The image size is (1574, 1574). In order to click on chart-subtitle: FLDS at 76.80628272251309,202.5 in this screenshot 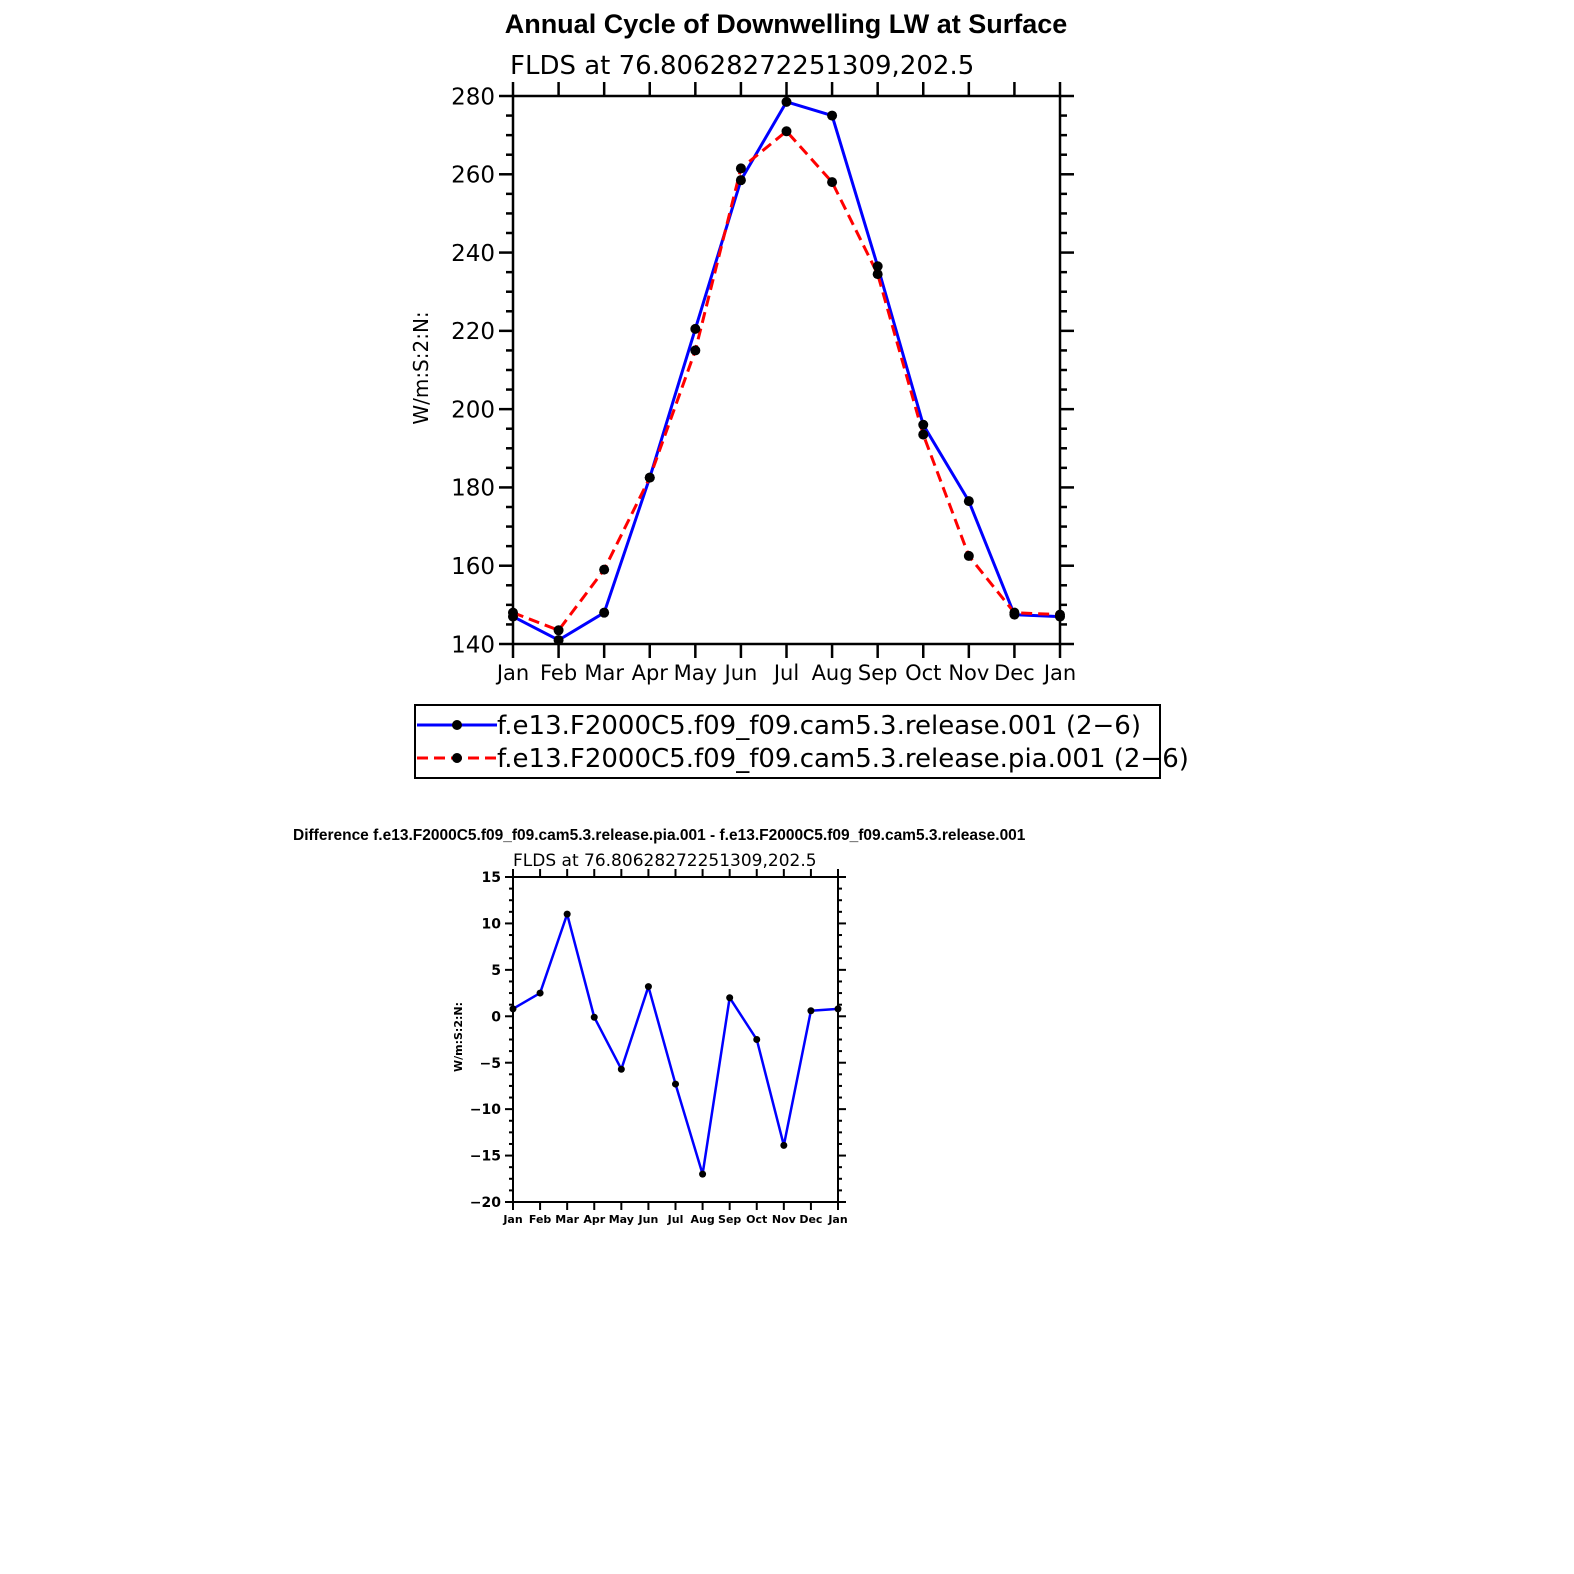, I will do `click(742, 66)`.